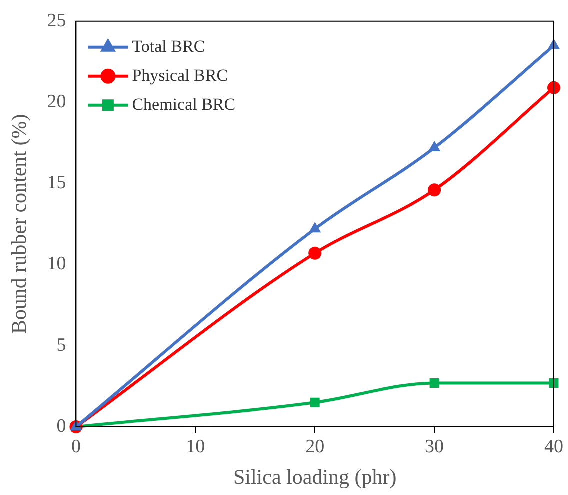 The height and width of the screenshot is (495, 568). What do you see at coordinates (180, 75) in the screenshot?
I see `legend-label: Physical BRC` at bounding box center [180, 75].